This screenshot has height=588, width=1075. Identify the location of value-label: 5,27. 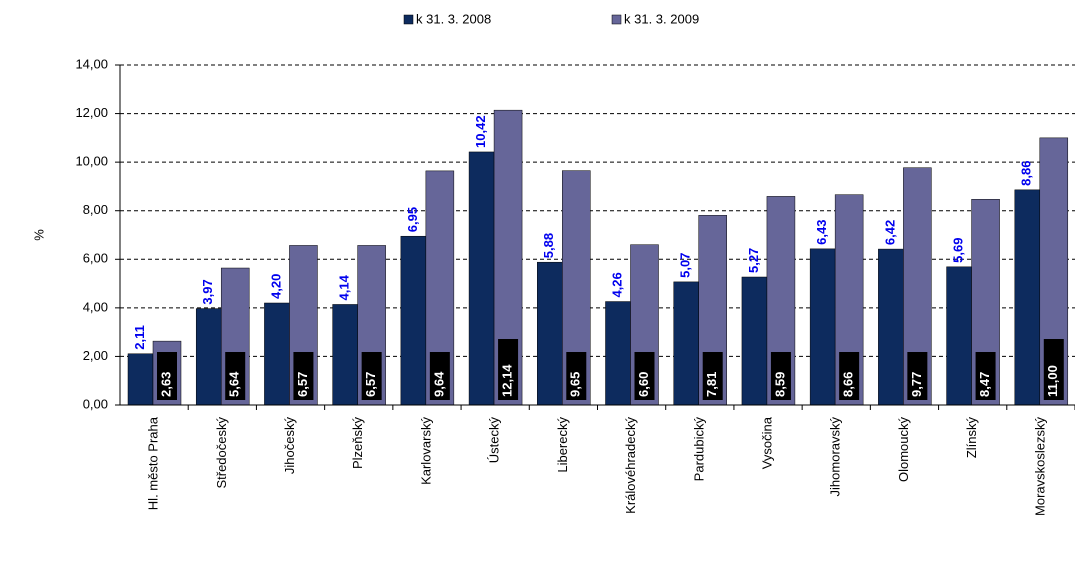
(753, 260).